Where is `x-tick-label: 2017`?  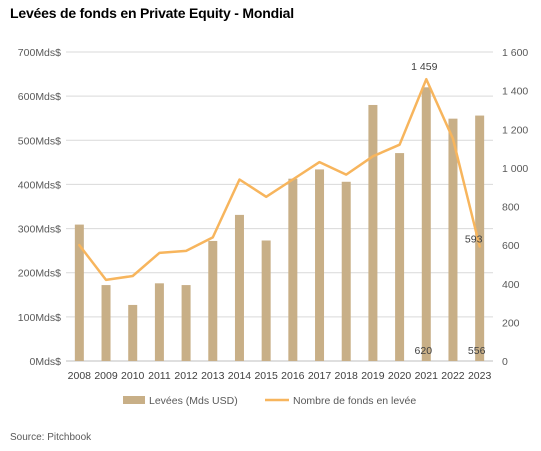
x-tick-label: 2017 is located at coordinates (320, 376).